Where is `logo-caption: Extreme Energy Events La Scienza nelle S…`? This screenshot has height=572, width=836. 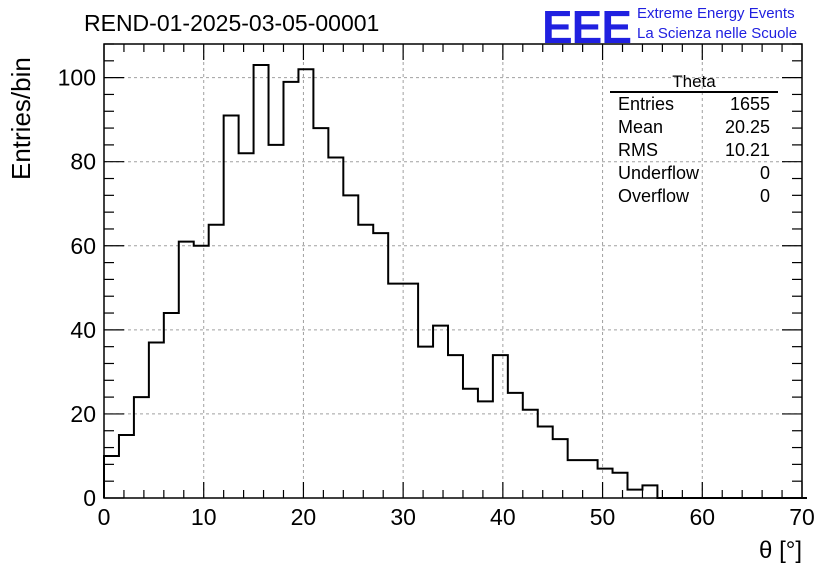
logo-caption: Extreme Energy Events La Scienza nelle S… is located at coordinates (717, 24).